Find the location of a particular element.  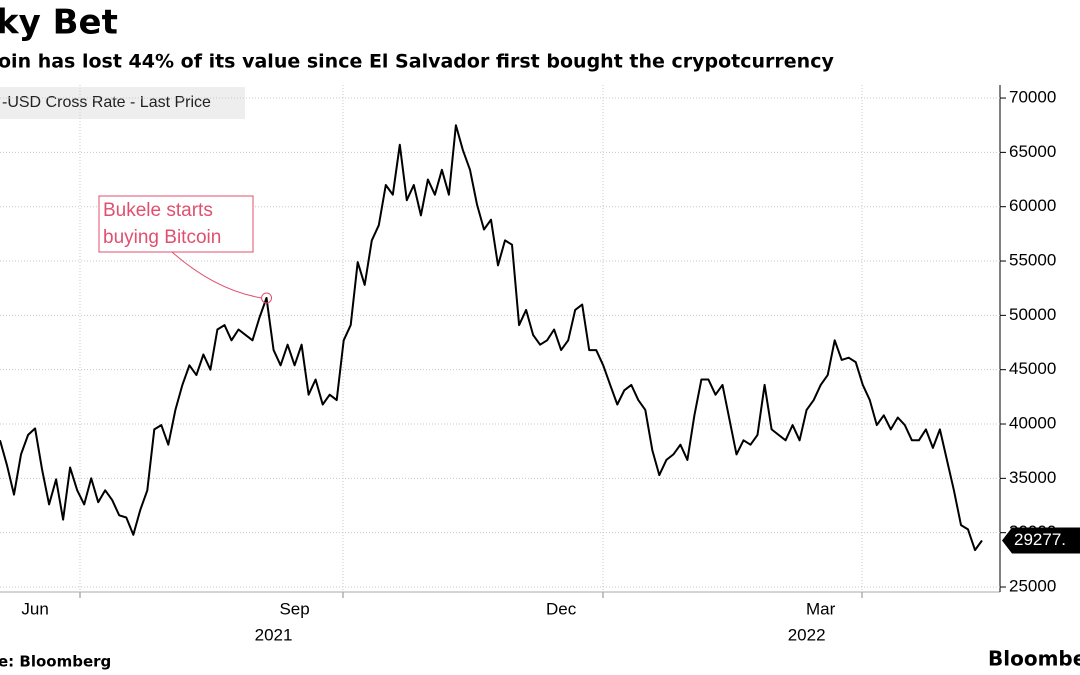

last-price-tag is located at coordinates (1041, 540).